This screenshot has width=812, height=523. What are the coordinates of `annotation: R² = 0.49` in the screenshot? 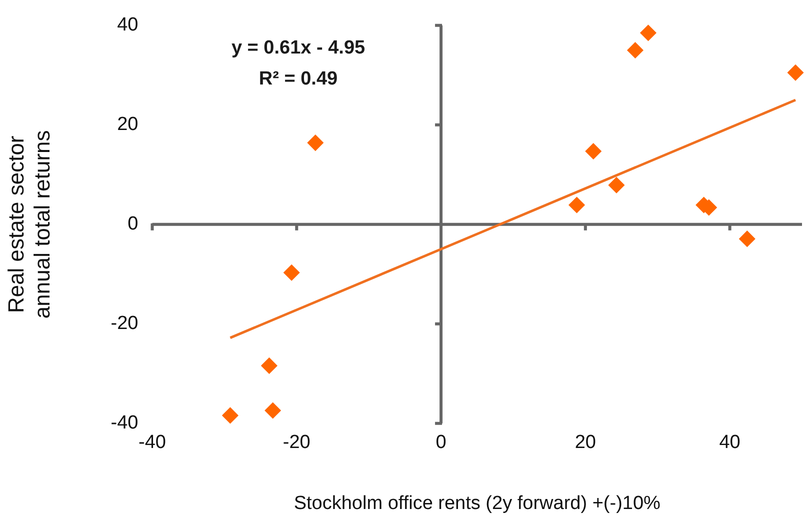 It's located at (298, 79).